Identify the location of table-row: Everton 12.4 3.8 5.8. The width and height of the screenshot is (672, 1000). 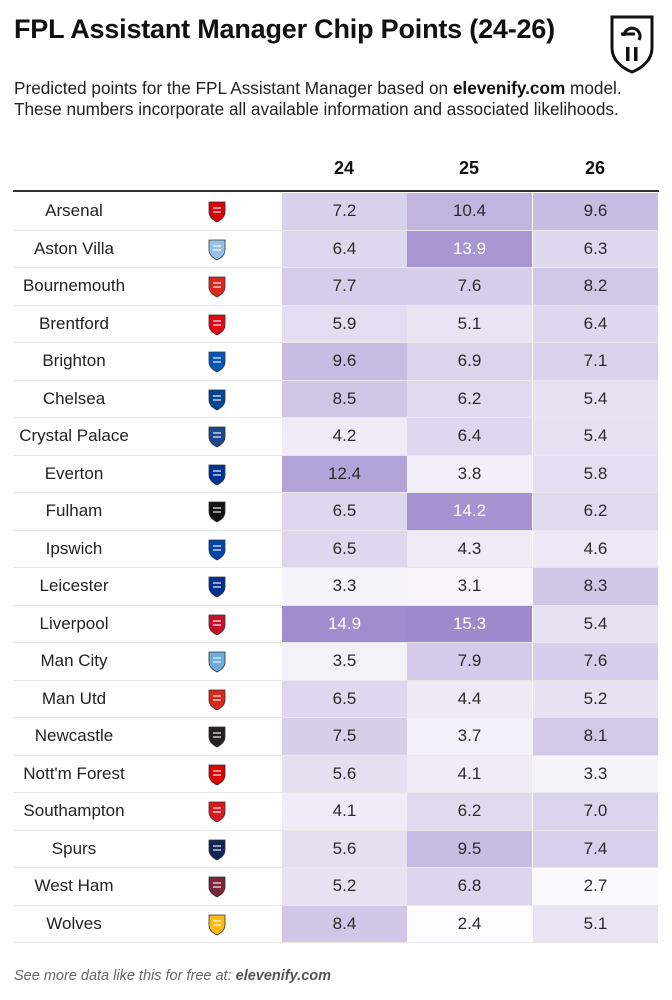
(336, 474).